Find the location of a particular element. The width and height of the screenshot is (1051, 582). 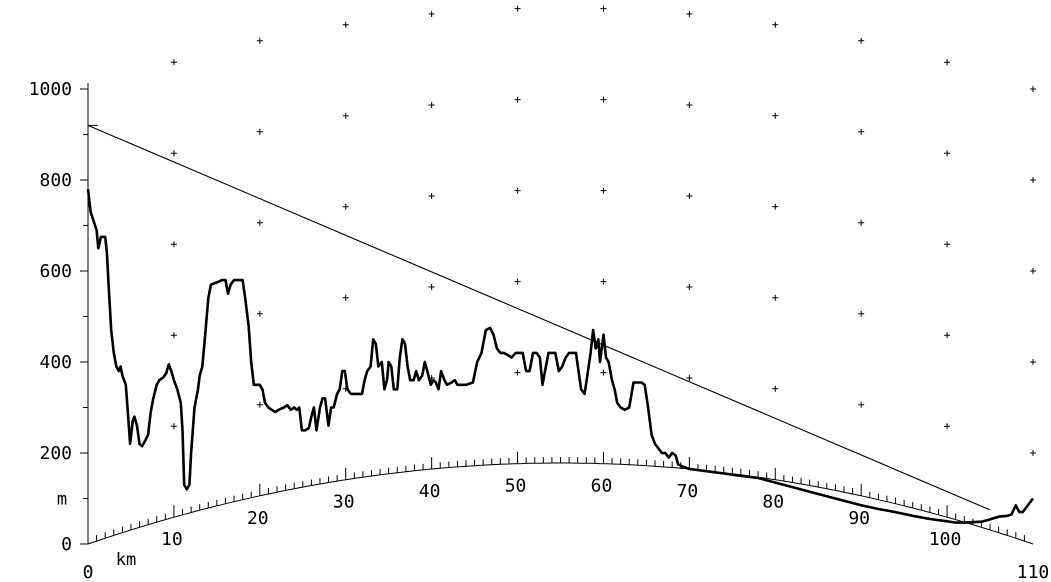

y-tick-label: 0 is located at coordinates (66, 544).